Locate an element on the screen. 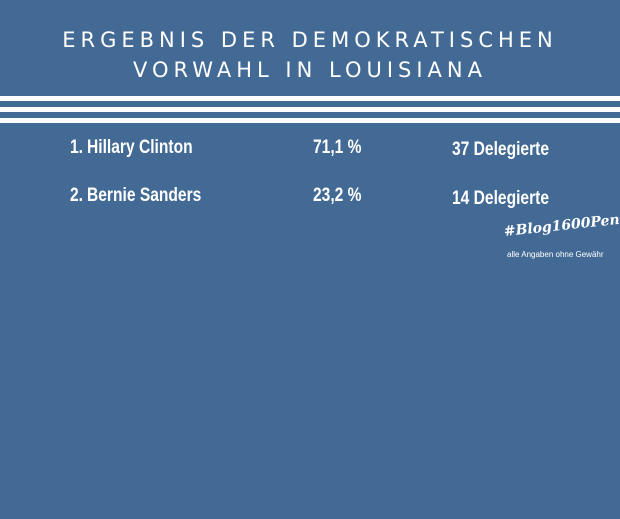 Image resolution: width=620 pixels, height=519 pixels. title-line-2: VORWAHL IN LOUISIANA is located at coordinates (310, 70).